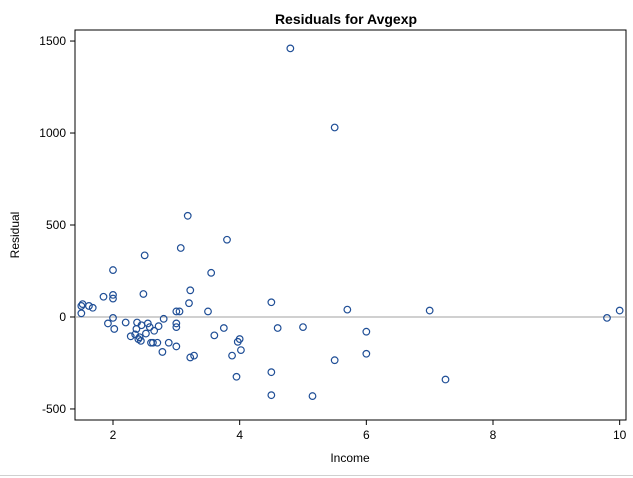 The image size is (633, 478). I want to click on x-tick-label: 10, so click(620, 435).